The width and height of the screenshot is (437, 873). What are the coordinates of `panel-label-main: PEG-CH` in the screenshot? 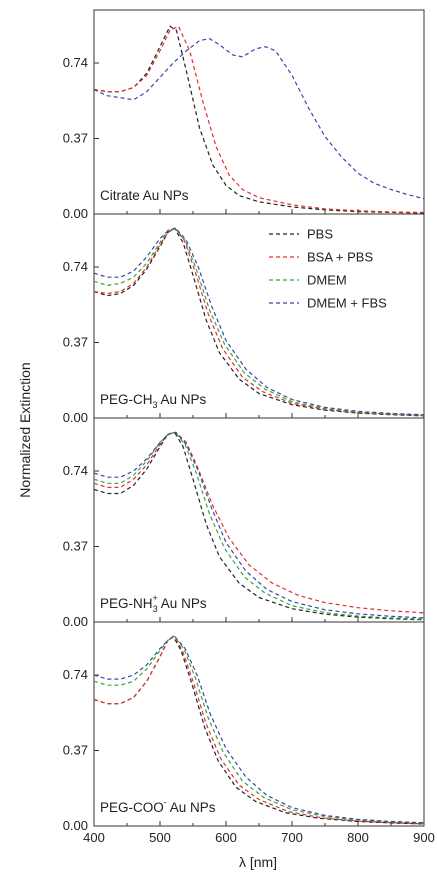 It's located at (126, 399).